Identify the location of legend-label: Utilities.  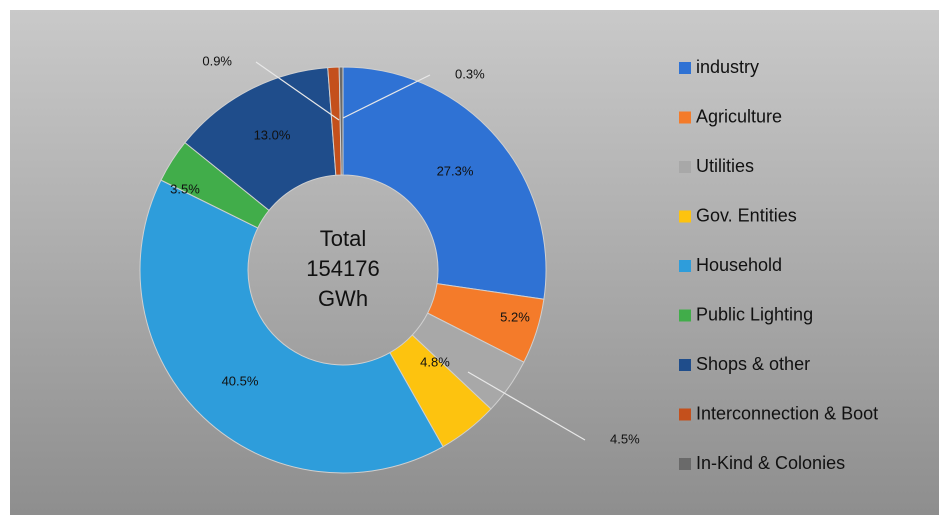
(725, 166).